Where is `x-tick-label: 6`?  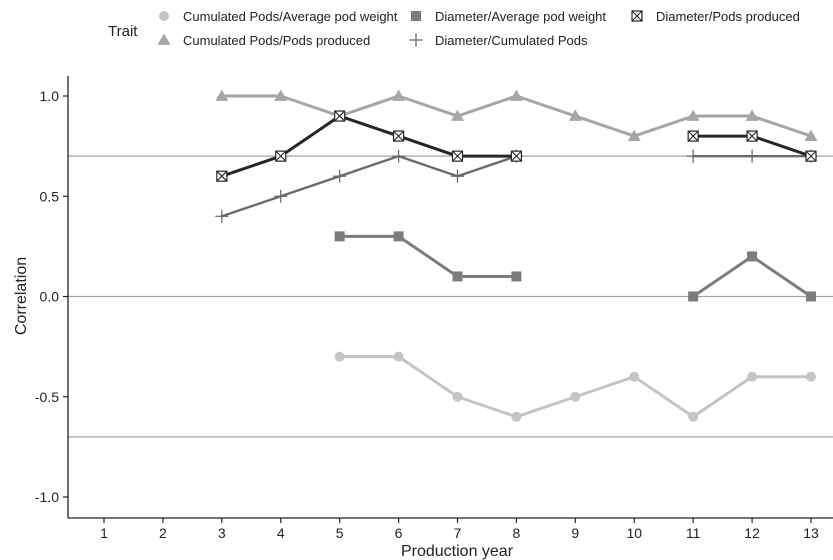
x-tick-label: 6 is located at coordinates (399, 533).